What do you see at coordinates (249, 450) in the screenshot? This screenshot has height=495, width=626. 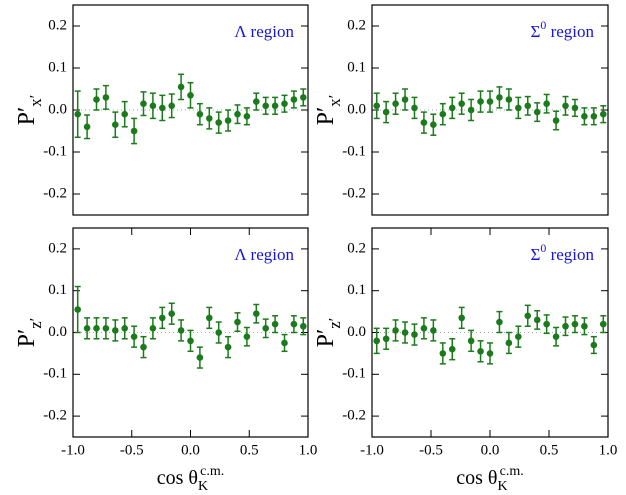 I see `x-tick-label: 0.5` at bounding box center [249, 450].